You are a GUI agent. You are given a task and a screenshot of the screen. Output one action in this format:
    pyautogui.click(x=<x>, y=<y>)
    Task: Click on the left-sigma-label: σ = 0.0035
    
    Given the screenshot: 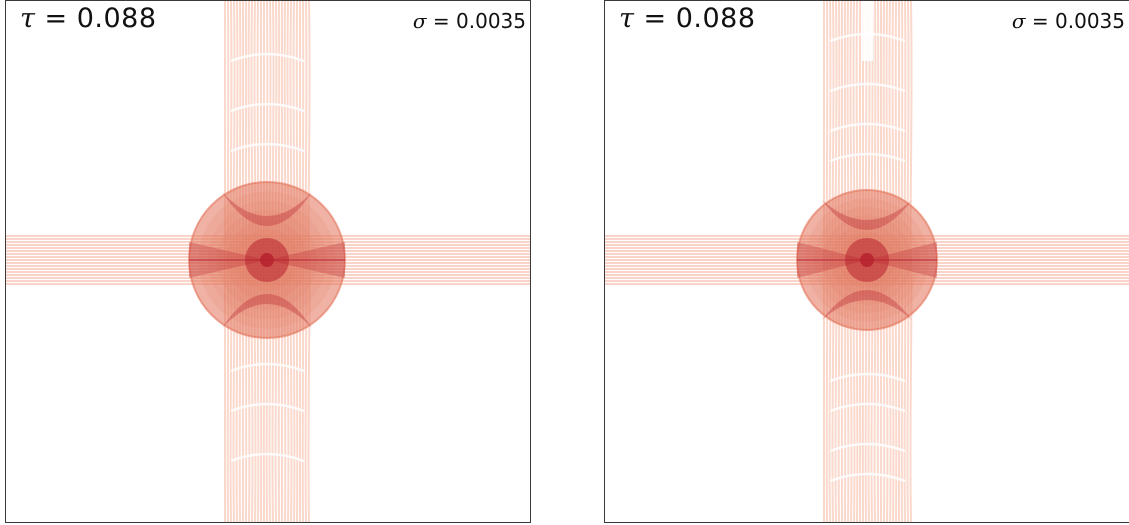 What is the action you would take?
    pyautogui.click(x=469, y=21)
    